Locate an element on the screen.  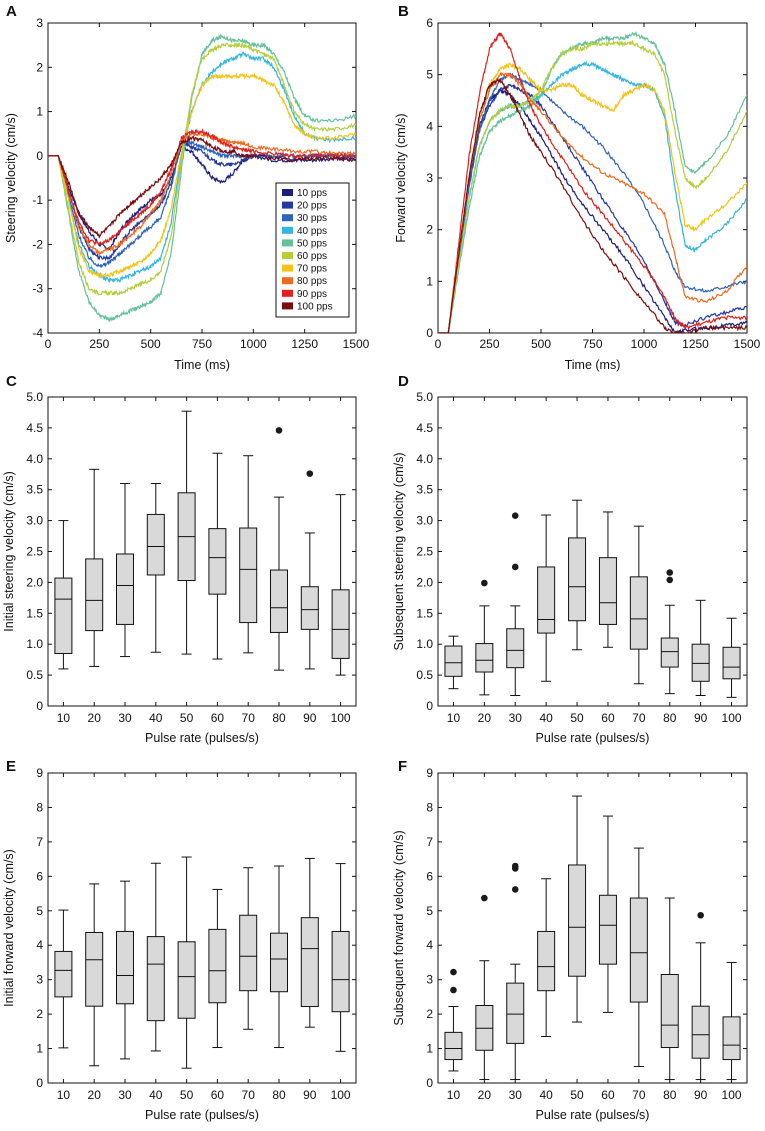
panel-letter: A is located at coordinates (11, 11).